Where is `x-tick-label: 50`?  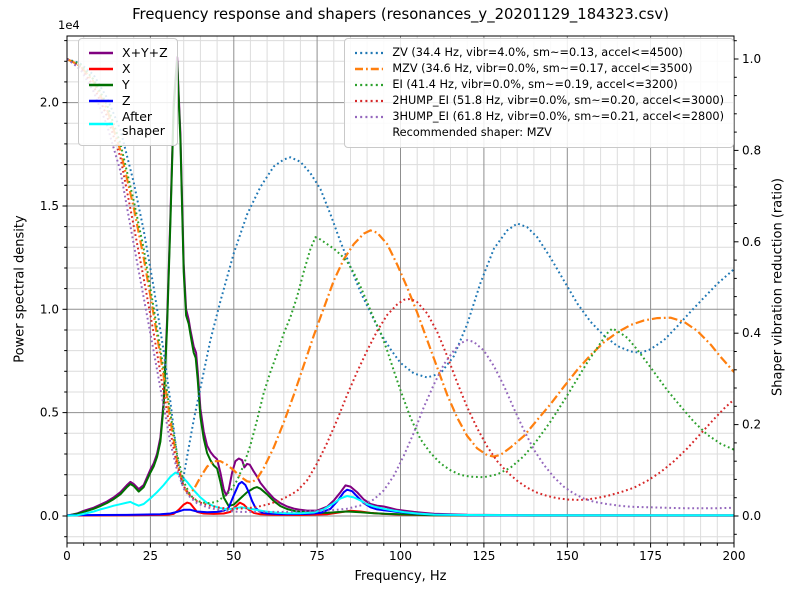 x-tick-label: 50 is located at coordinates (233, 556).